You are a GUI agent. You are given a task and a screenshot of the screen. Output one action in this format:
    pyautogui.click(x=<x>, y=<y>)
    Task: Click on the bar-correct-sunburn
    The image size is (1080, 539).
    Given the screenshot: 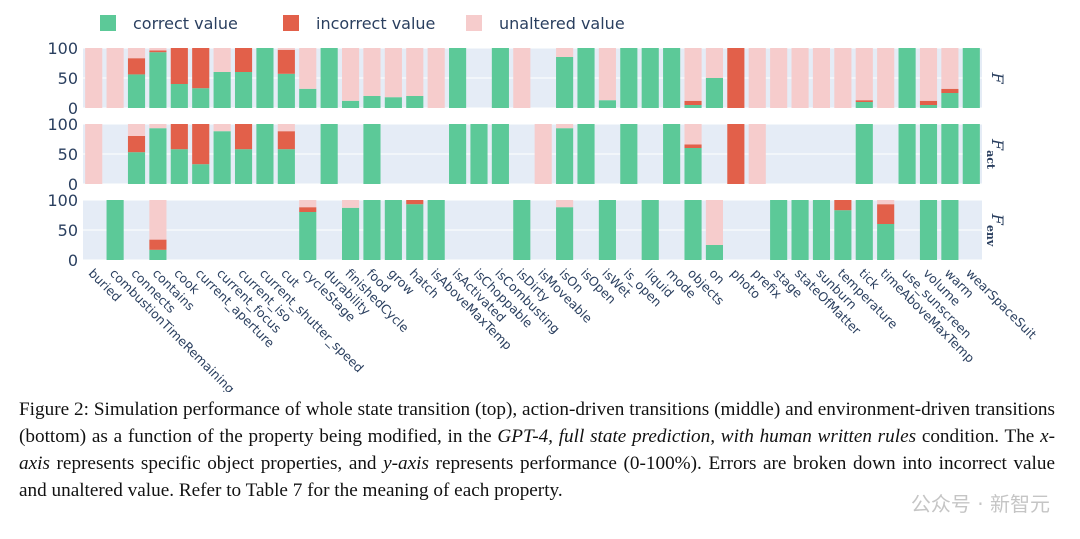 What is the action you would take?
    pyautogui.click(x=821, y=230)
    